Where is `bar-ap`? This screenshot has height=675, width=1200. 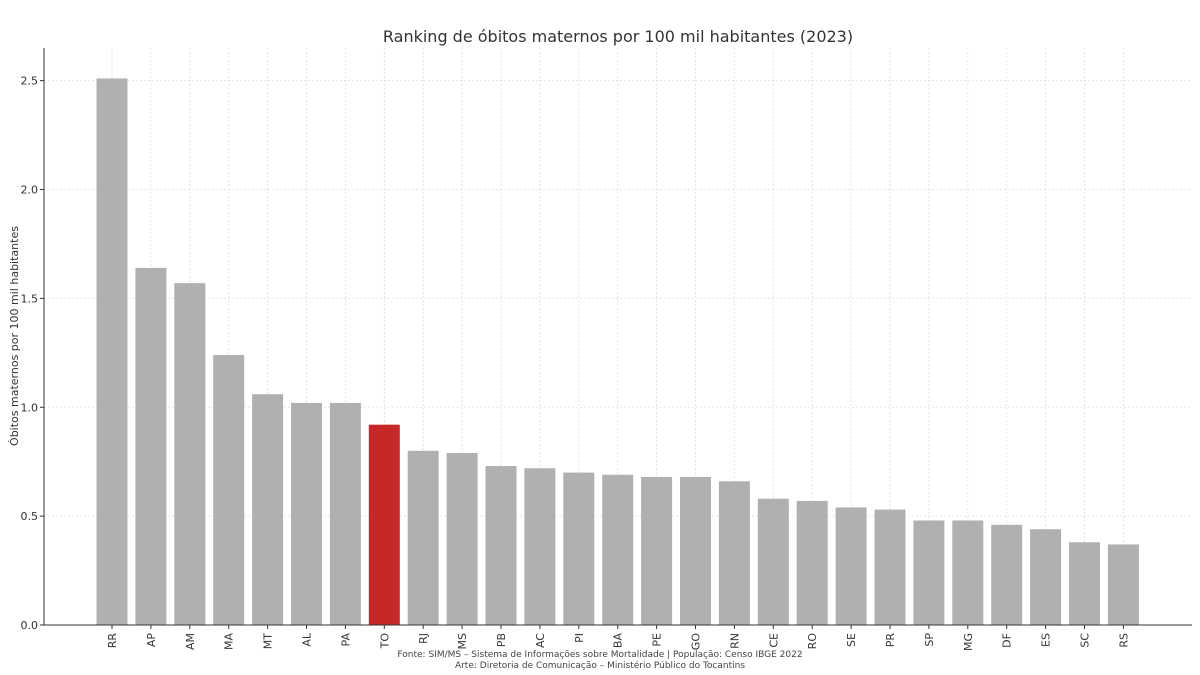 bar-ap is located at coordinates (151, 446).